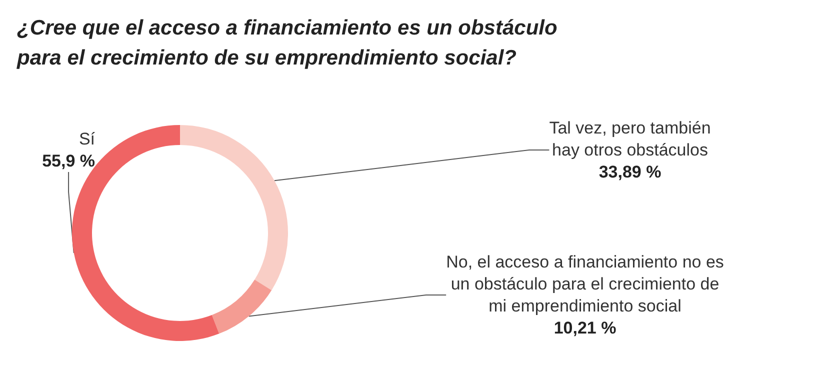 The image size is (819, 390). What do you see at coordinates (68, 161) in the screenshot?
I see `data-label: 55,9 %` at bounding box center [68, 161].